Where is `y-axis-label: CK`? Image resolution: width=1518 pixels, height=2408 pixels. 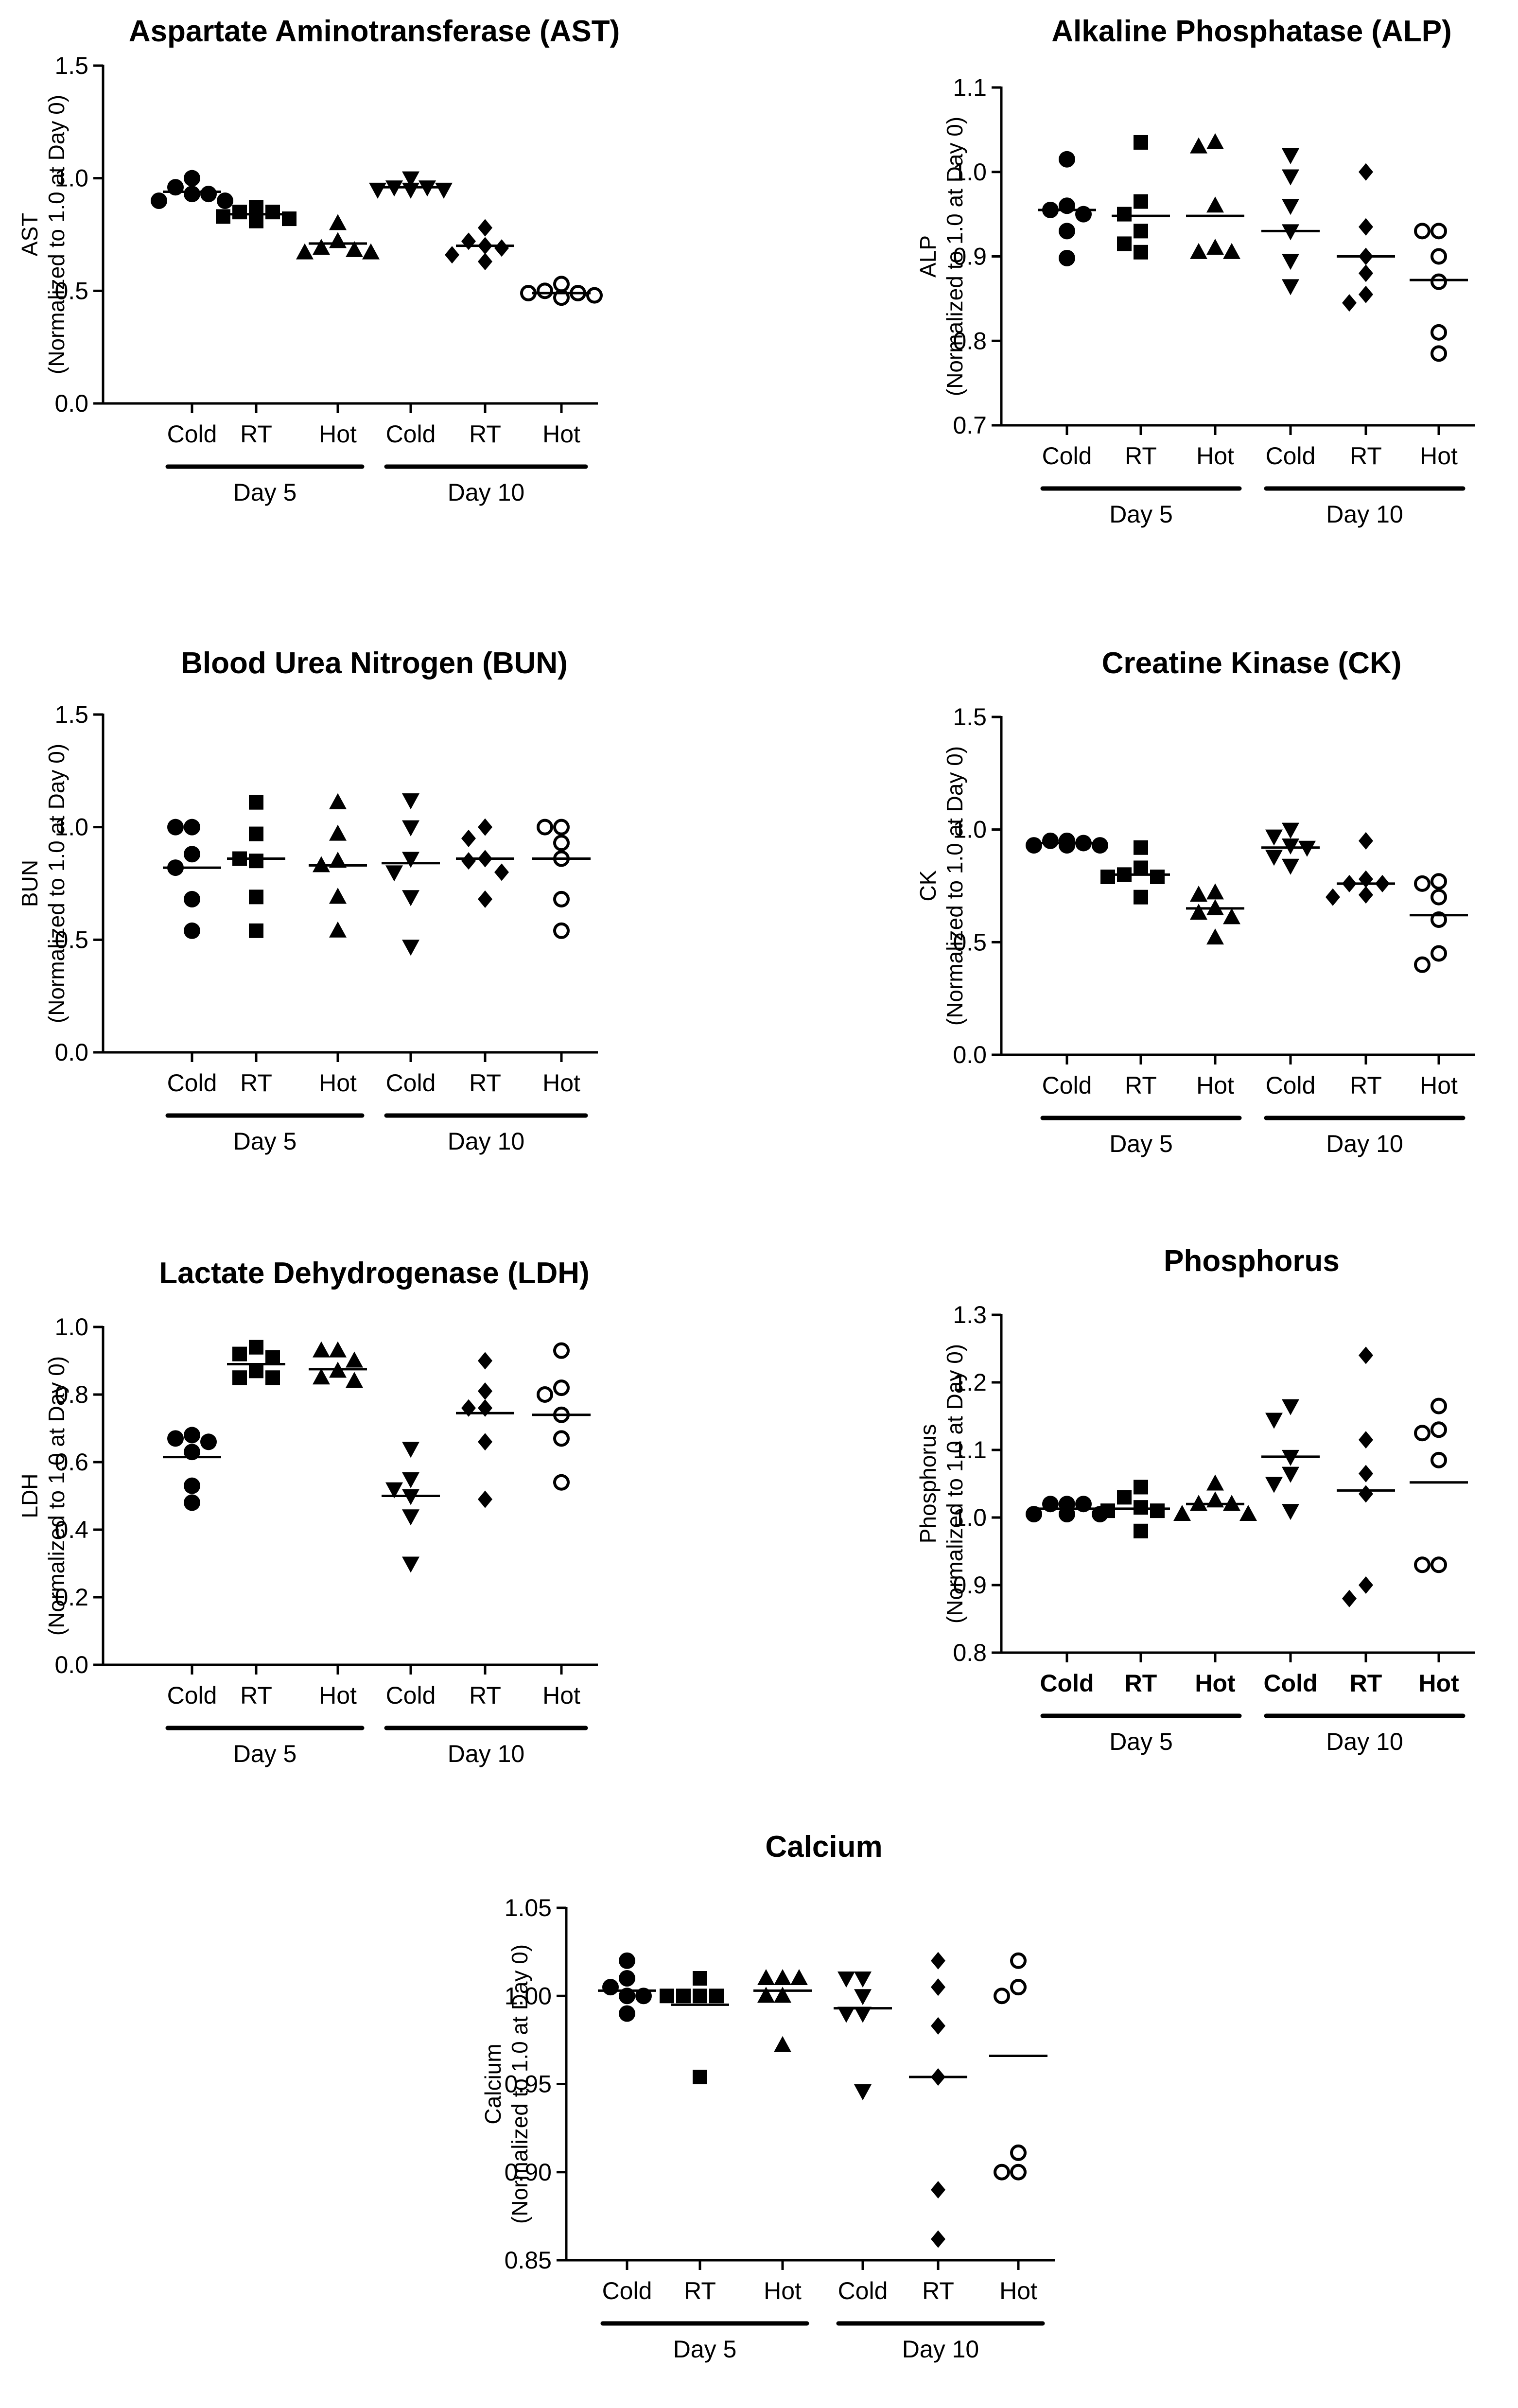
y-axis-label: CK is located at coordinates (928, 885).